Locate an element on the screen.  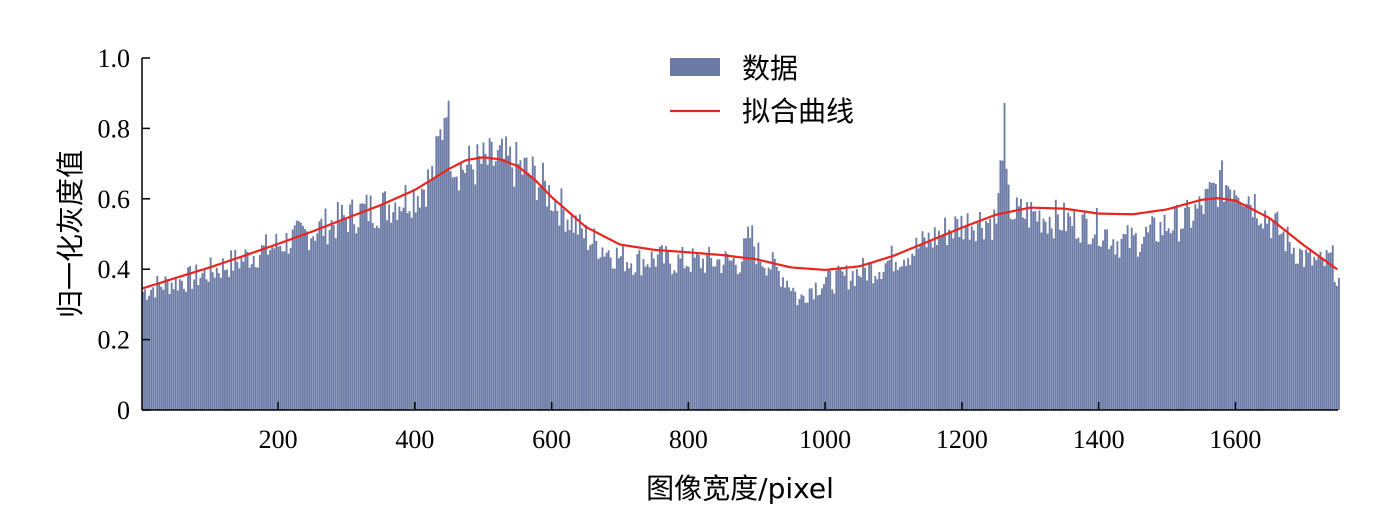
y-tick-label: 0.2 is located at coordinates (114, 340).